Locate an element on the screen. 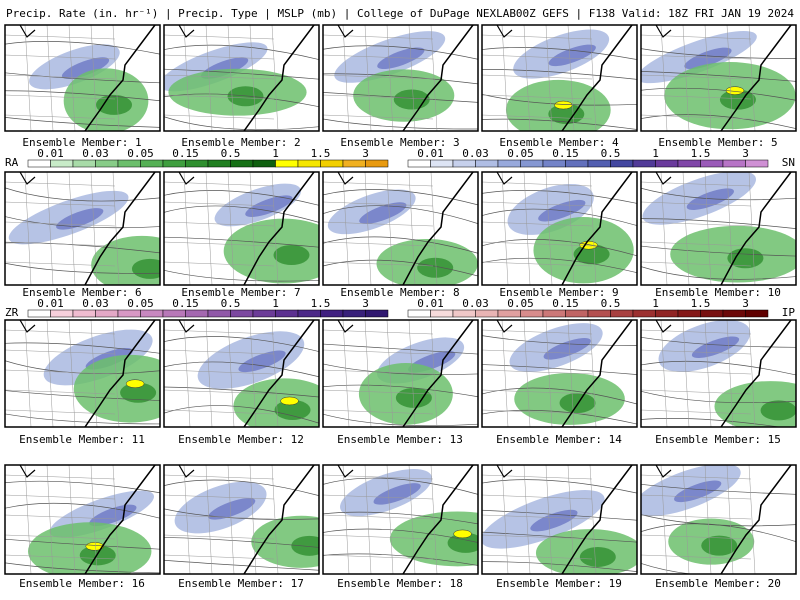  legend-tick-label: 1 is located at coordinates (275, 153).